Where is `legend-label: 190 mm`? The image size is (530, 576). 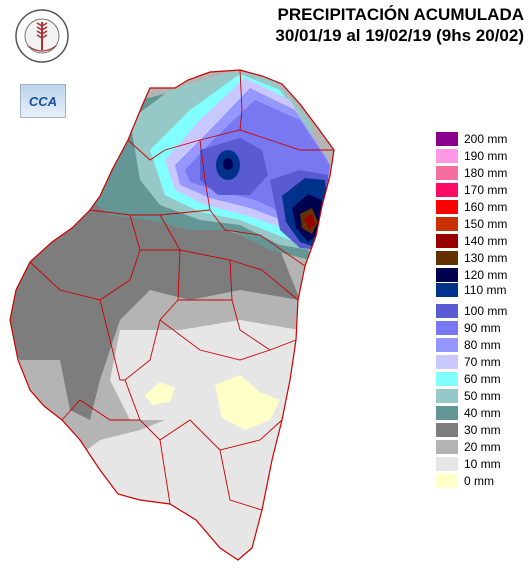 legend-label: 190 mm is located at coordinates (486, 156).